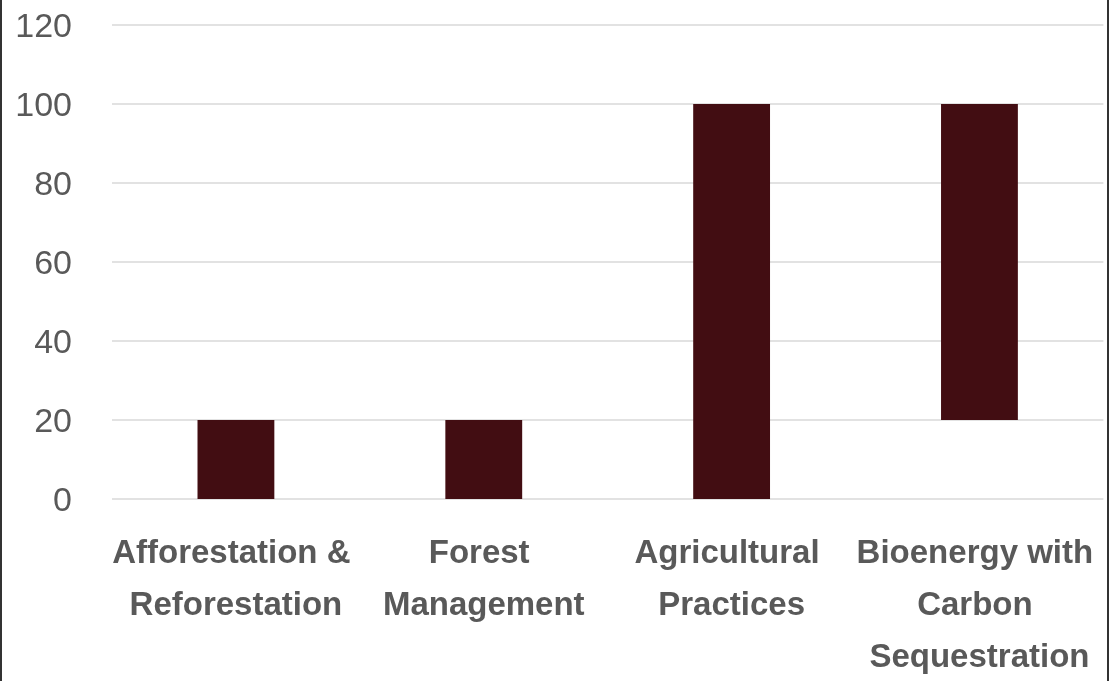 Image resolution: width=1109 pixels, height=681 pixels. What do you see at coordinates (731, 577) in the screenshot?
I see `x-tick-label: Agricultural Practices` at bounding box center [731, 577].